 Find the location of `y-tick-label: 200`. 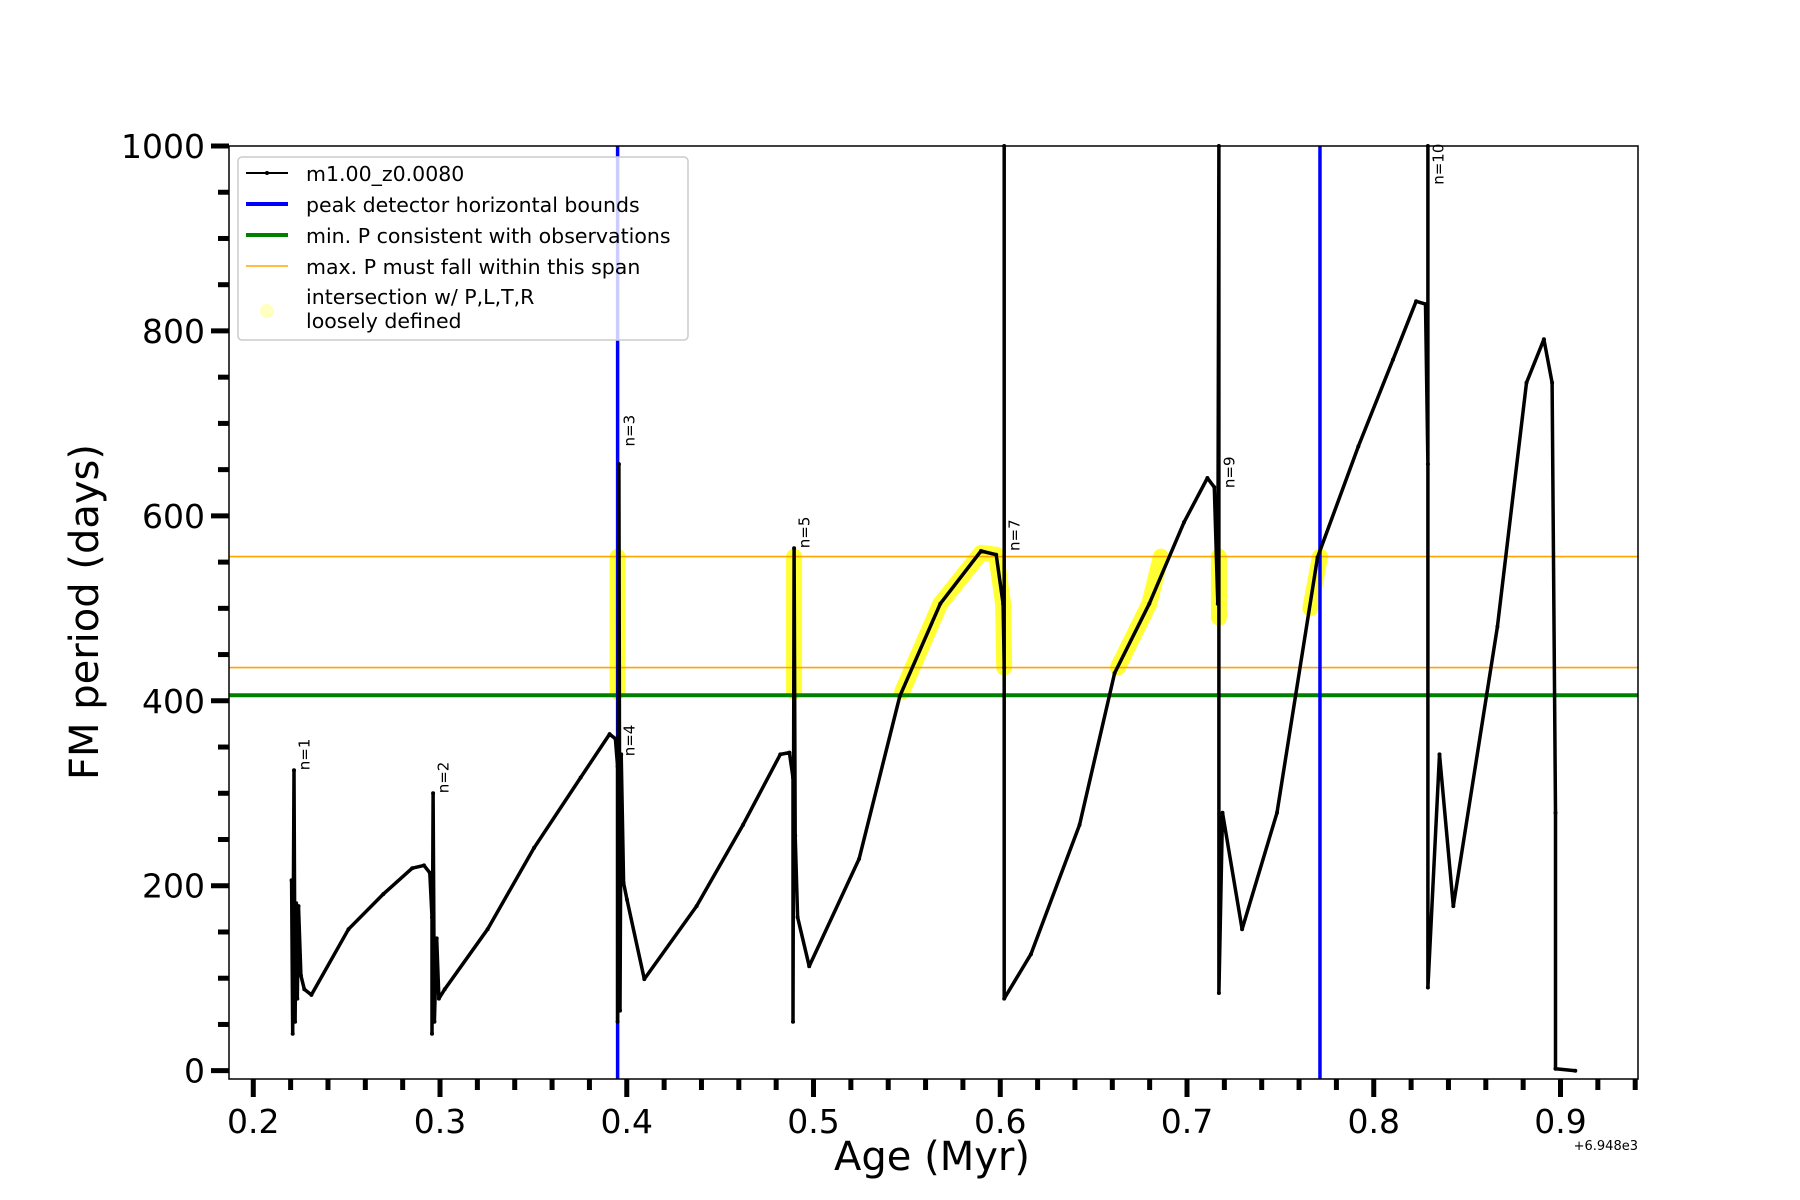

y-tick-label: 200 is located at coordinates (173, 886).